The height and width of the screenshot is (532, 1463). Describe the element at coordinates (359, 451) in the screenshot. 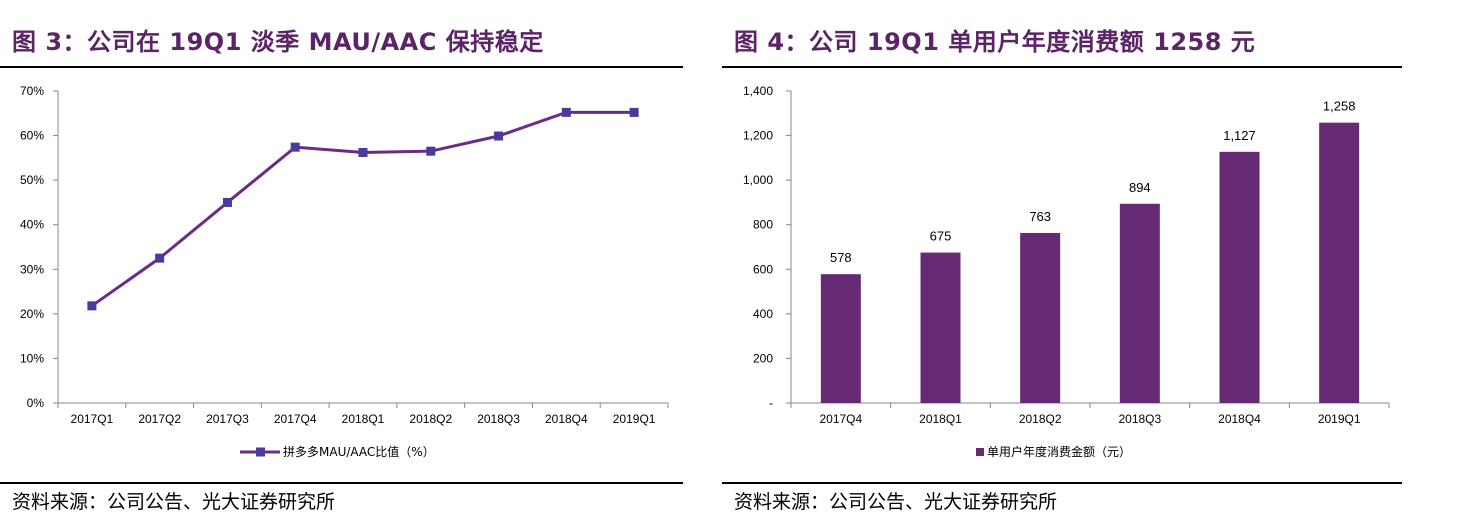

I see `legend-label: 拼多多MAU/AAC比值（%）` at that location.